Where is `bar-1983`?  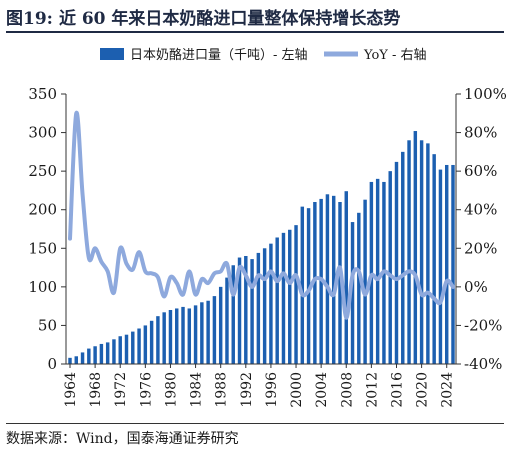
bar-1983 is located at coordinates (189, 336).